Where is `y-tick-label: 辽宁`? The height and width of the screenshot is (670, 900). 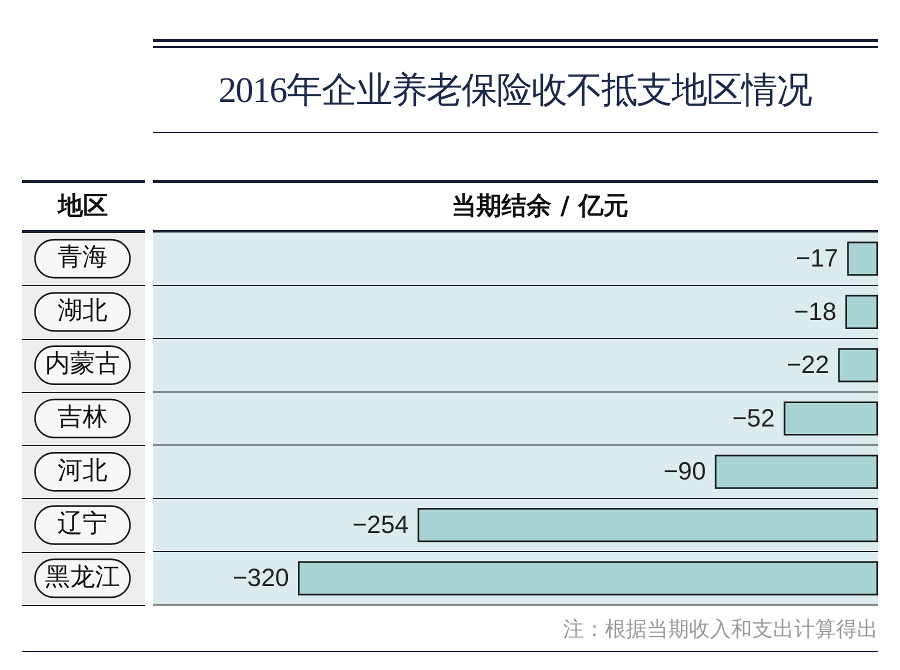
y-tick-label: 辽宁 is located at coordinates (83, 523).